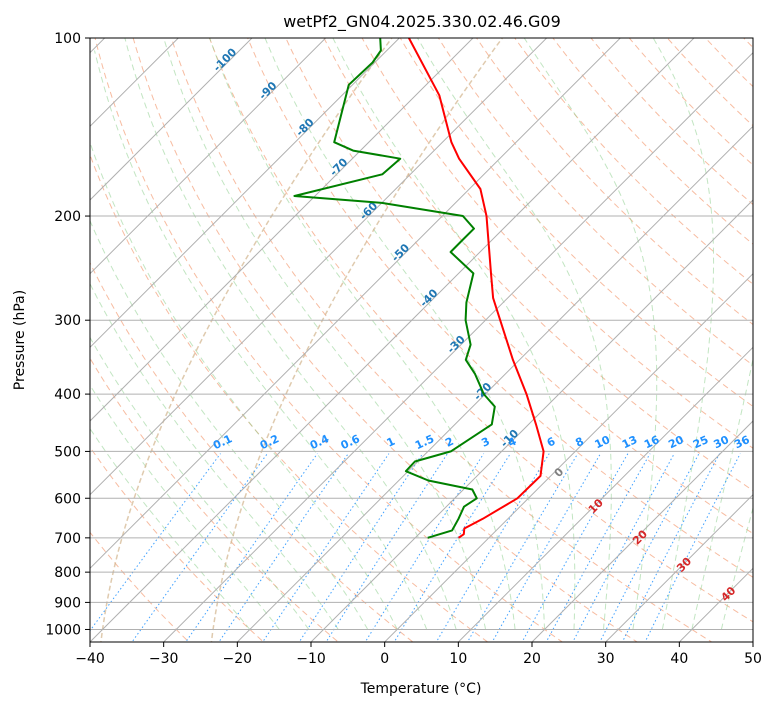 This screenshot has height=708, width=775. What do you see at coordinates (753, 659) in the screenshot?
I see `x-tick-label: 50` at bounding box center [753, 659].